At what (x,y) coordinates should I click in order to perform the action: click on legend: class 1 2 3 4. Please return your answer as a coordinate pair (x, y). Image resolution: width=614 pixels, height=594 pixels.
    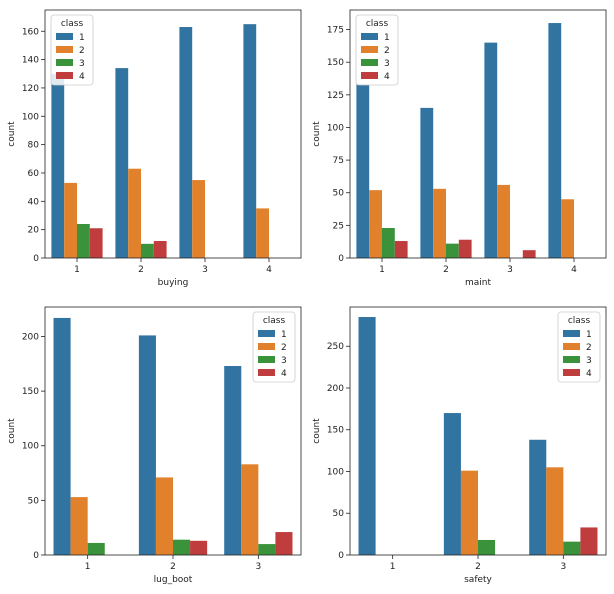
    Looking at the image, I should click on (377, 50).